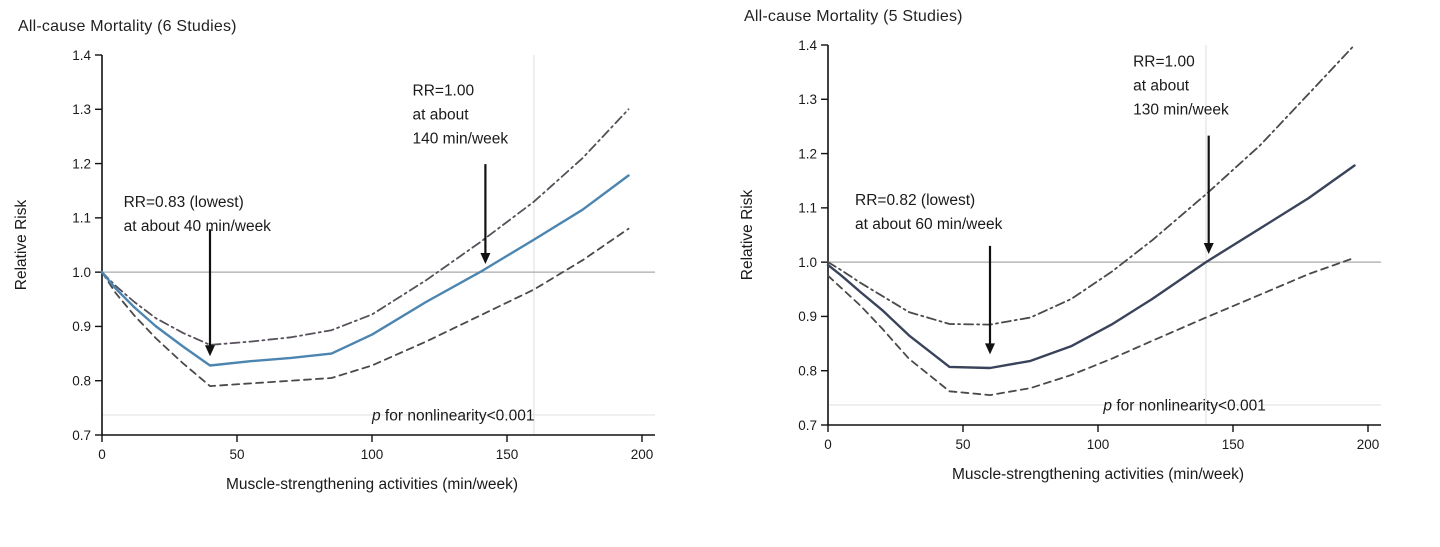  What do you see at coordinates (915, 200) in the screenshot?
I see `annotation-text: RR=0.82 (lowest)` at bounding box center [915, 200].